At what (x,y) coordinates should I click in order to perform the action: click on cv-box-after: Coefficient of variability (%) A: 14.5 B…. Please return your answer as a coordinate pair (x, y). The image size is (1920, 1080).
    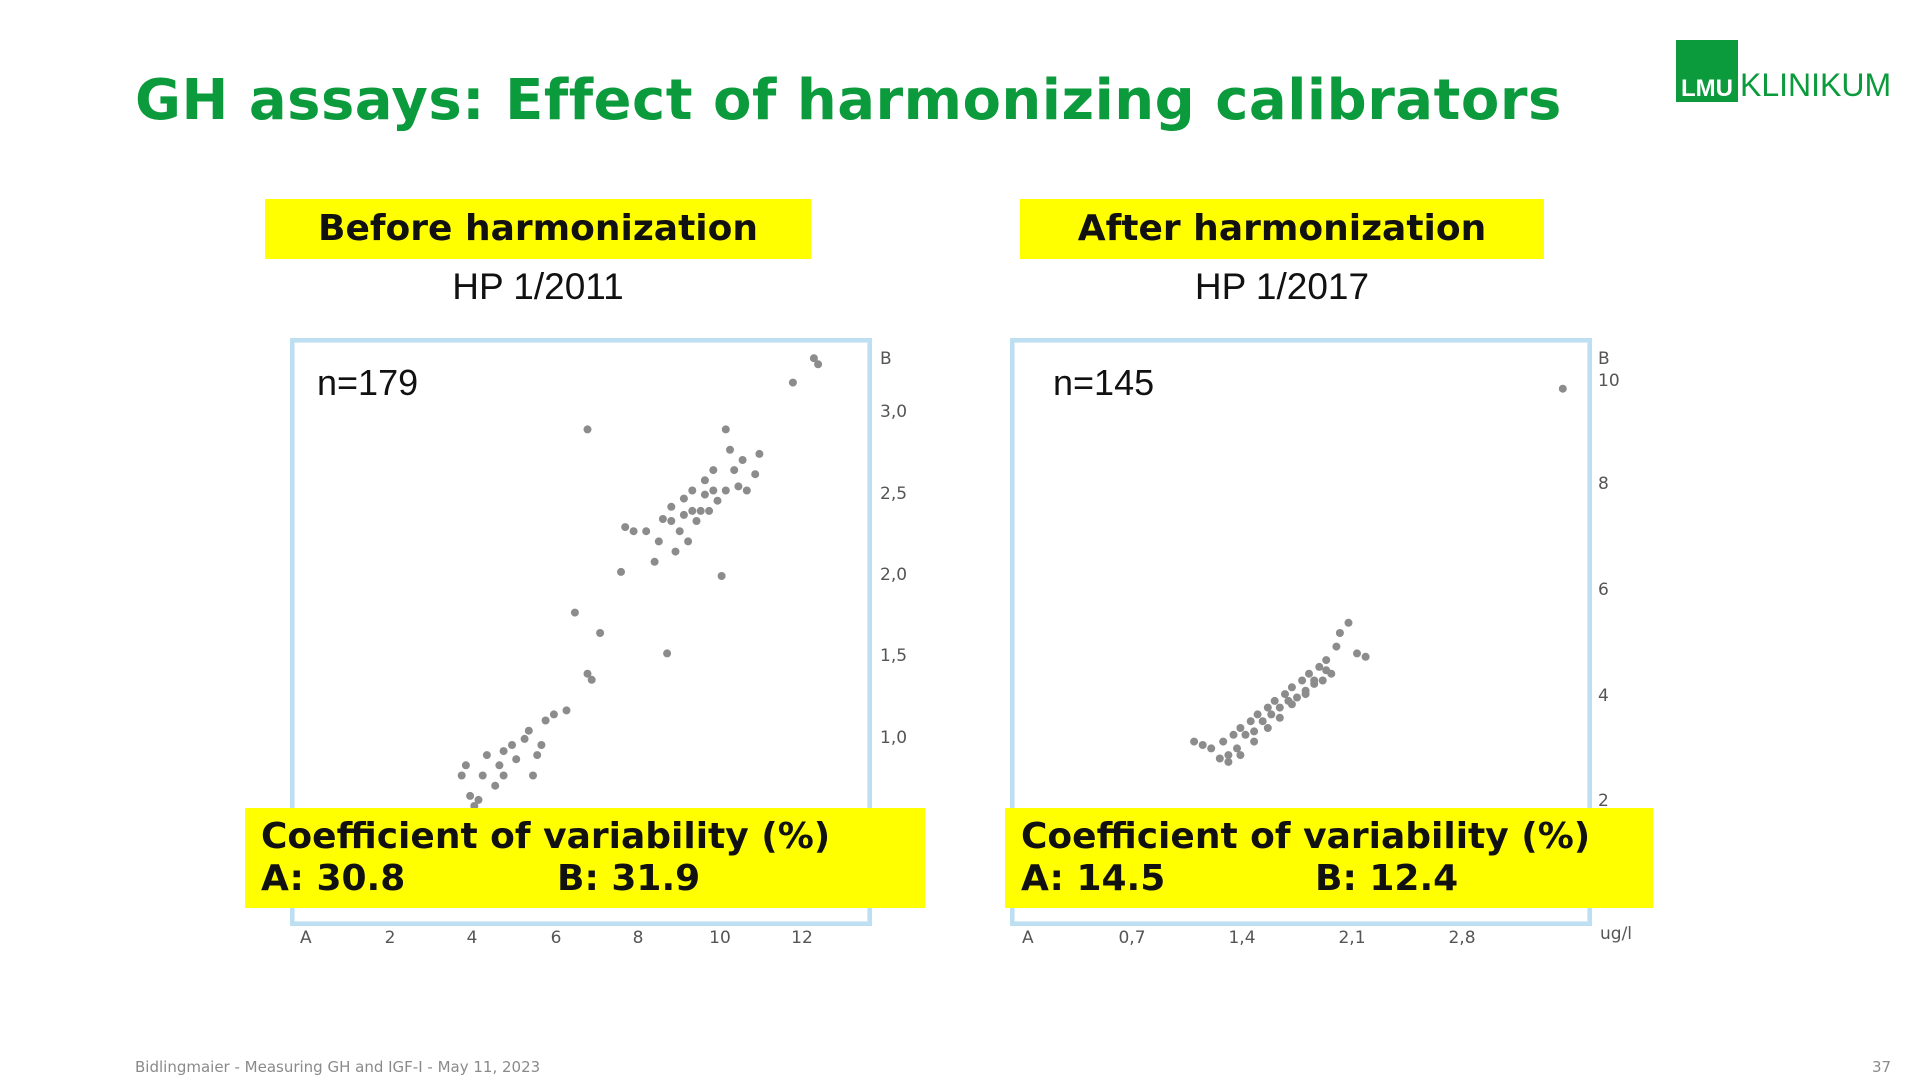
    Looking at the image, I should click on (1329, 858).